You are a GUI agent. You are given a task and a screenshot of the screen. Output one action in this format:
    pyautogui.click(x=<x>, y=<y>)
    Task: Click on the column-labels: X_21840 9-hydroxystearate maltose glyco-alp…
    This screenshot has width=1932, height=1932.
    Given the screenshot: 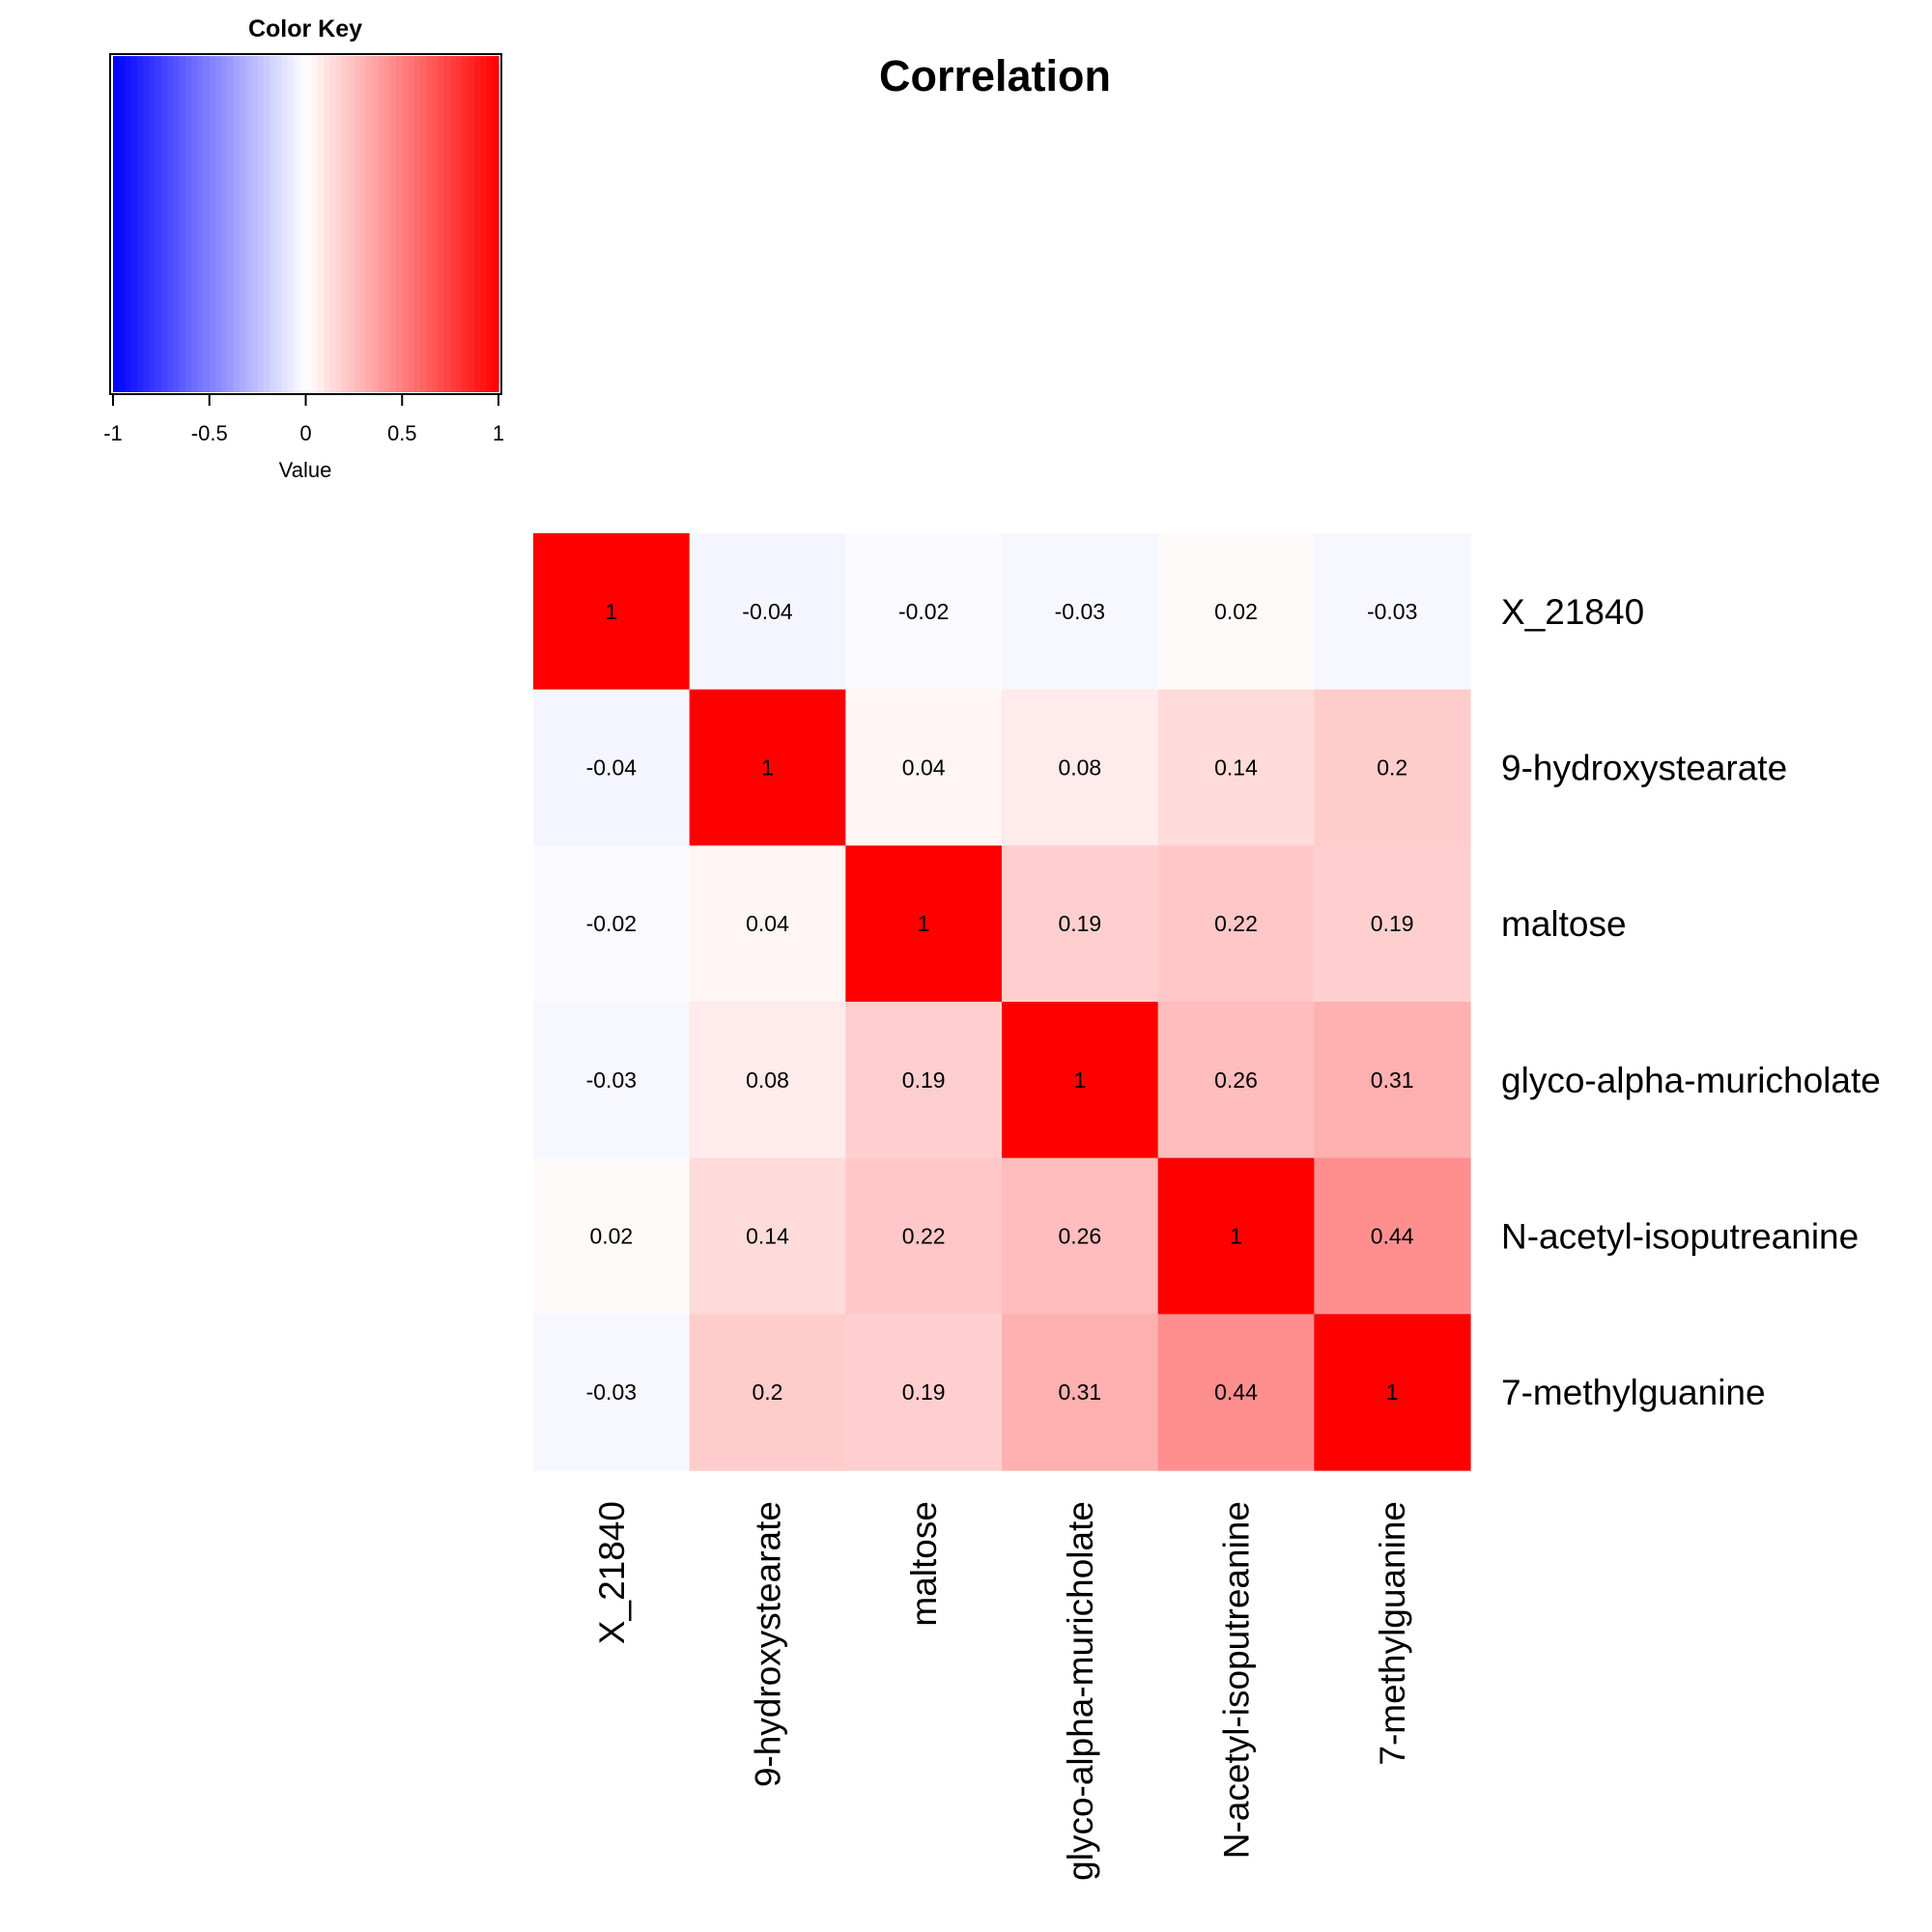 What is the action you would take?
    pyautogui.click(x=1002, y=1691)
    